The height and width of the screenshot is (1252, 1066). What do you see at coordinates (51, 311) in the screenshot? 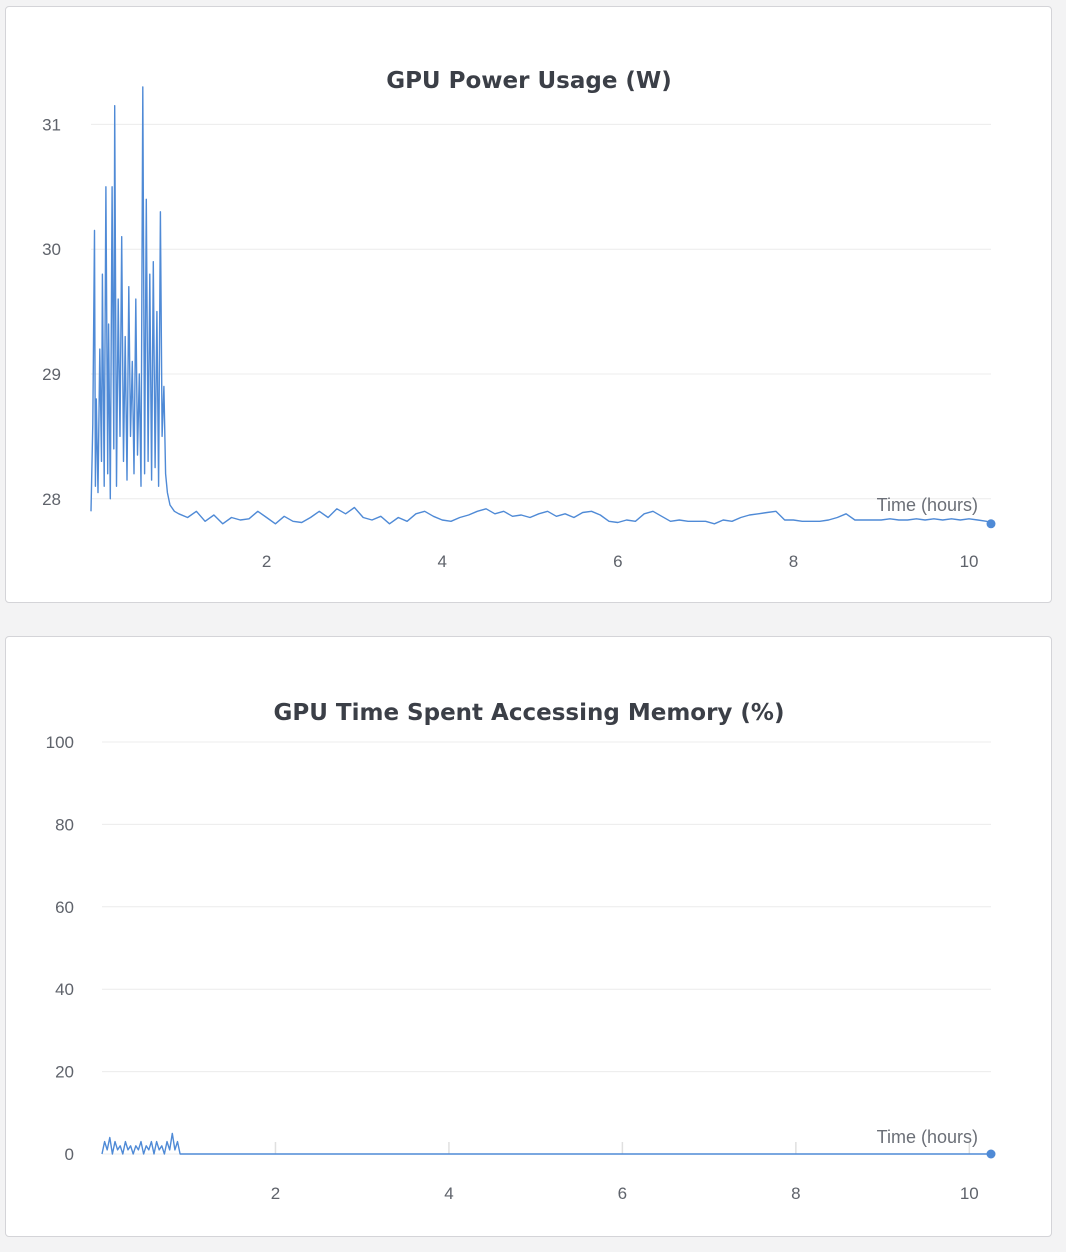
I see `y-axis-ticks: 28 29 30 31` at bounding box center [51, 311].